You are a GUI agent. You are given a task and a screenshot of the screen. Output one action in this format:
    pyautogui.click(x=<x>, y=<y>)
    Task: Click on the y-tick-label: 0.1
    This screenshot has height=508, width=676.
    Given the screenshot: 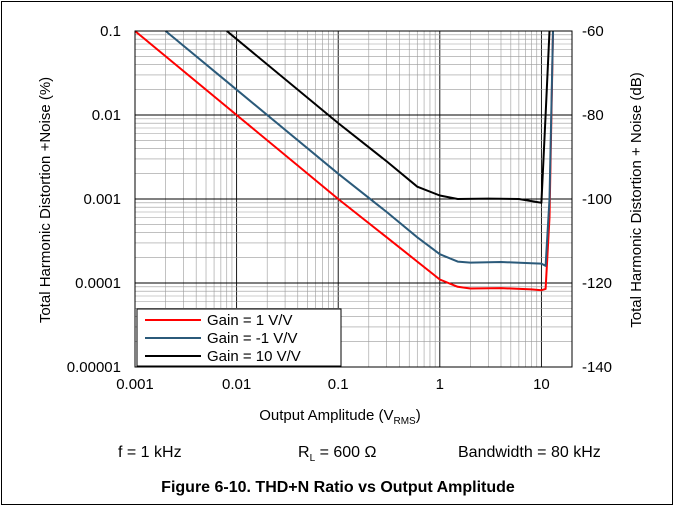 What is the action you would take?
    pyautogui.click(x=110, y=31)
    